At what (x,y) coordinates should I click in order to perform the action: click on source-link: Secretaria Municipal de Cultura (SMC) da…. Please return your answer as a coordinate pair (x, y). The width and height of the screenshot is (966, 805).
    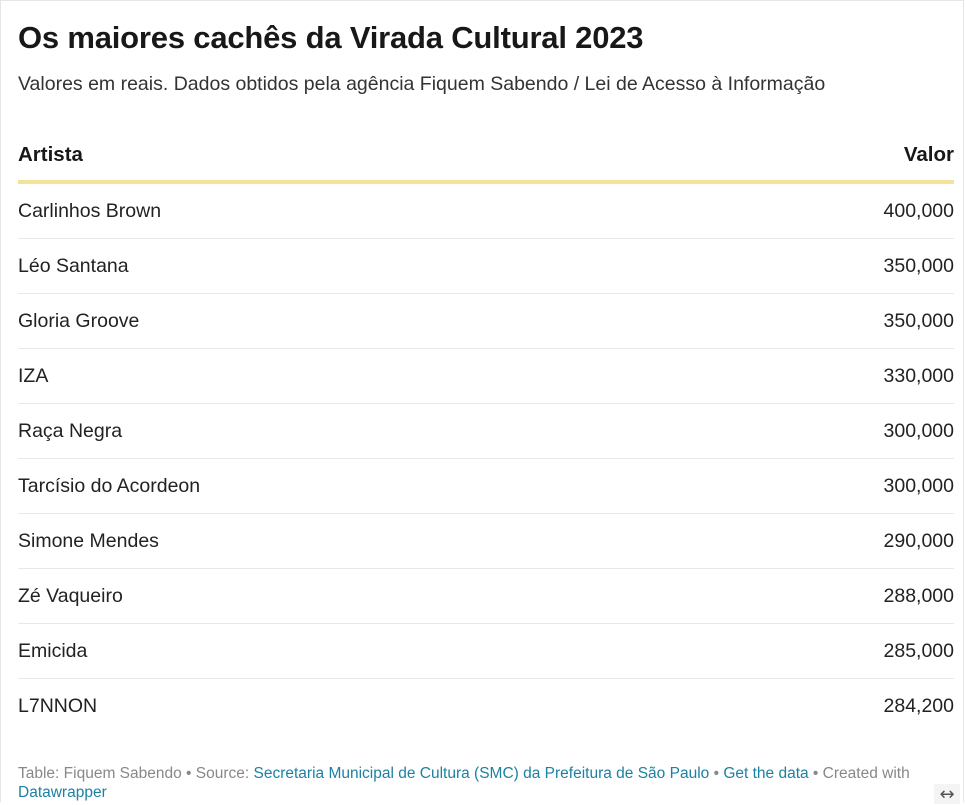
    Looking at the image, I should click on (481, 773).